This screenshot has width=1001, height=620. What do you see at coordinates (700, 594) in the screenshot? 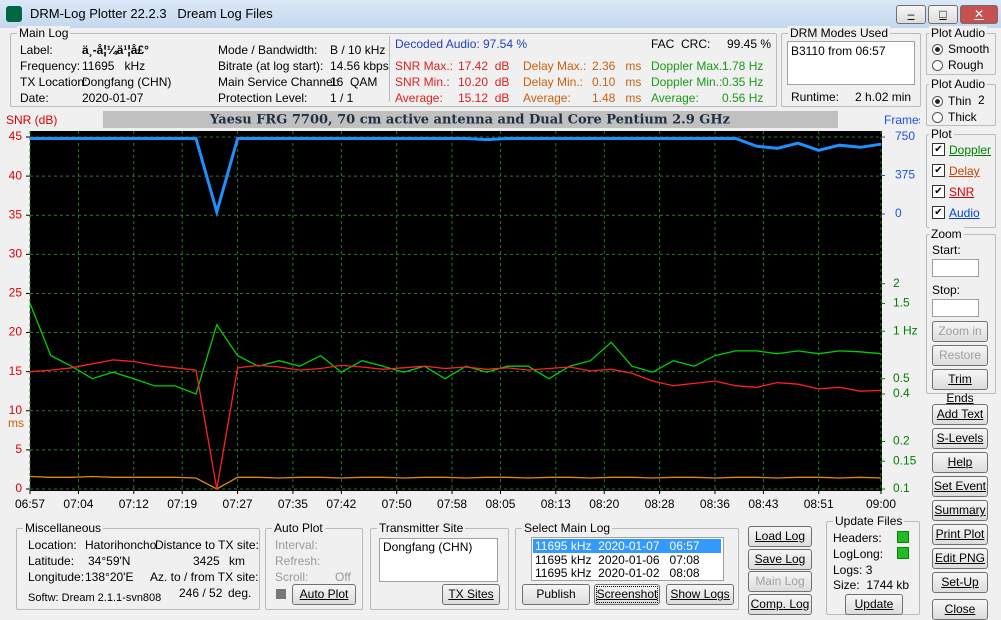
I see `show-logs: Show Logs` at bounding box center [700, 594].